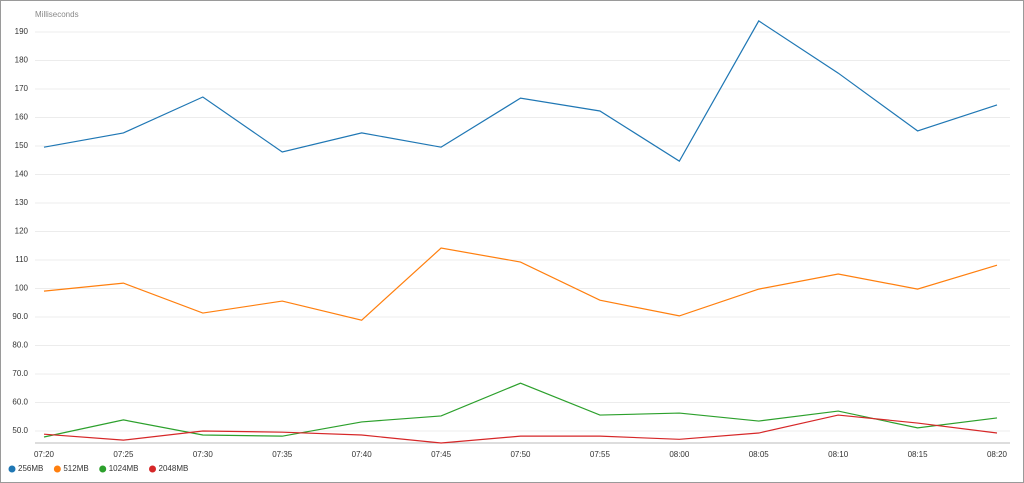 The height and width of the screenshot is (483, 1024). Describe the element at coordinates (838, 454) in the screenshot. I see `x-tick-label: 08:10` at that location.